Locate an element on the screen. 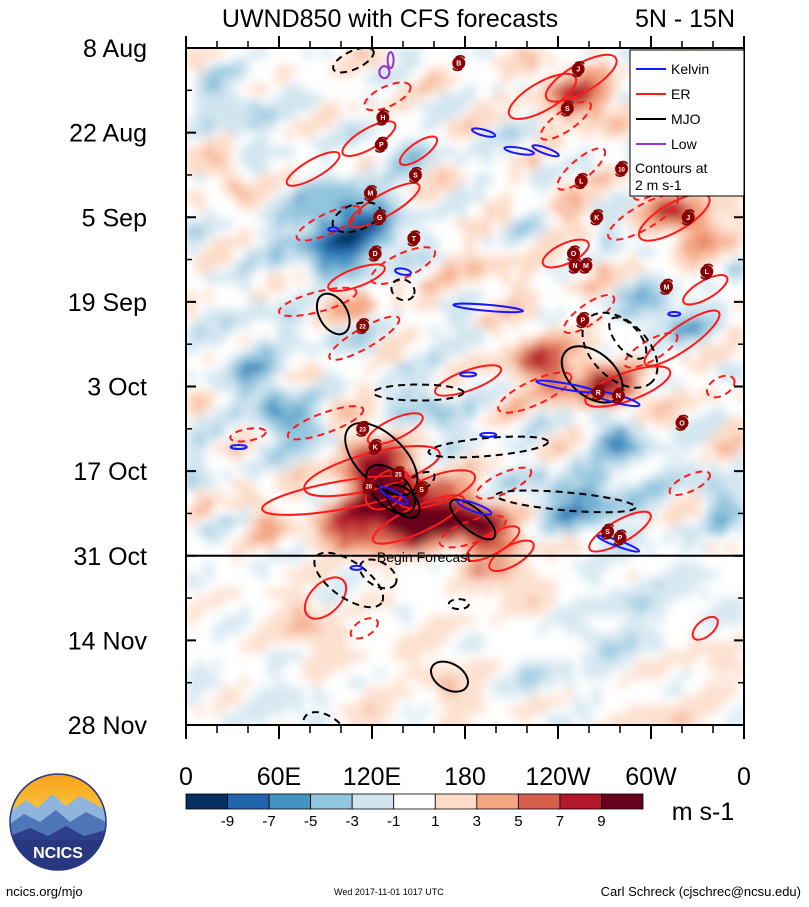 The height and width of the screenshot is (907, 809). colorbar-label-7: 5 is located at coordinates (518, 821).